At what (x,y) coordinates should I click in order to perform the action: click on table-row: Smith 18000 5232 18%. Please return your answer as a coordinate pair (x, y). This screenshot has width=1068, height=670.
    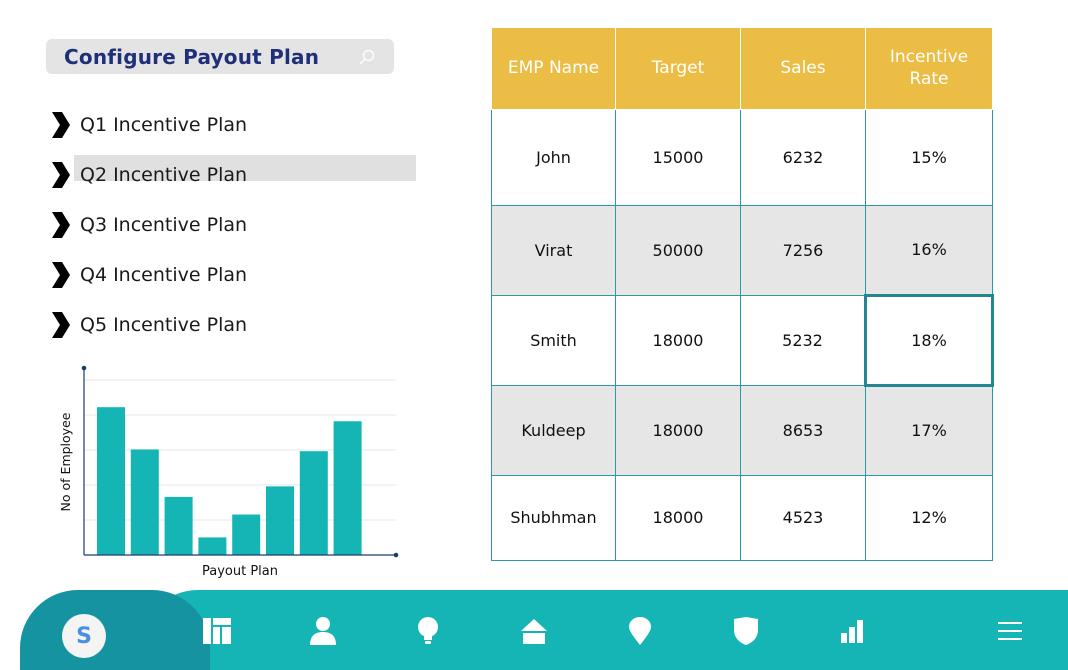
    Looking at the image, I should click on (742, 340).